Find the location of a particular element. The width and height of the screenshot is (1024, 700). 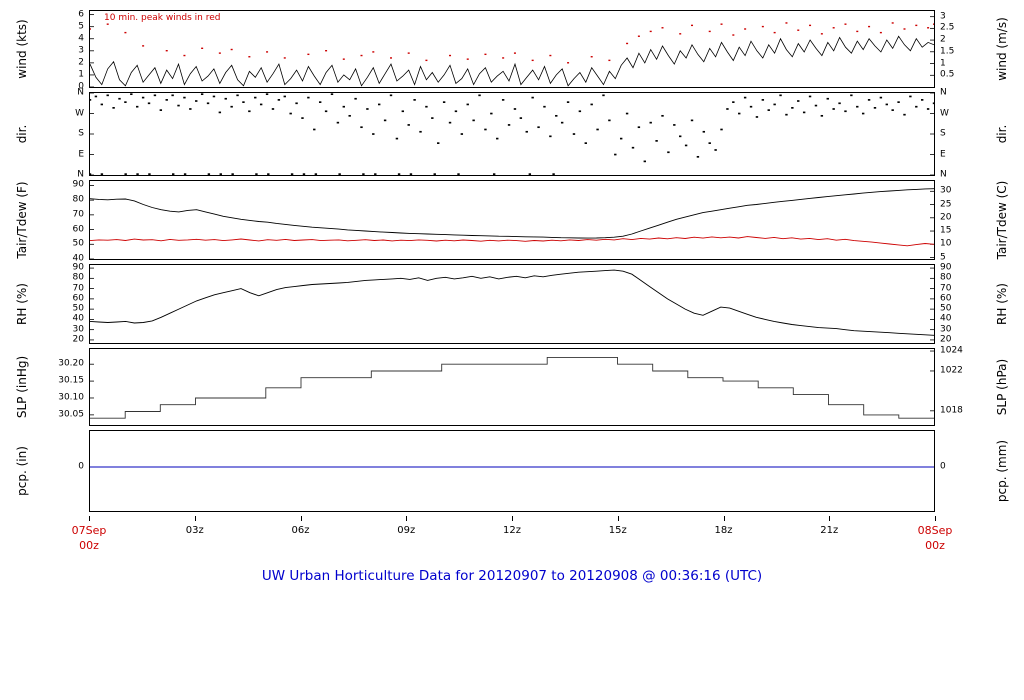

x-axis-labels: 07Sep 00z 03z 06z 09z 12z 15z 18z 21z 08Sep 00z is located at coordinates (512, 539).